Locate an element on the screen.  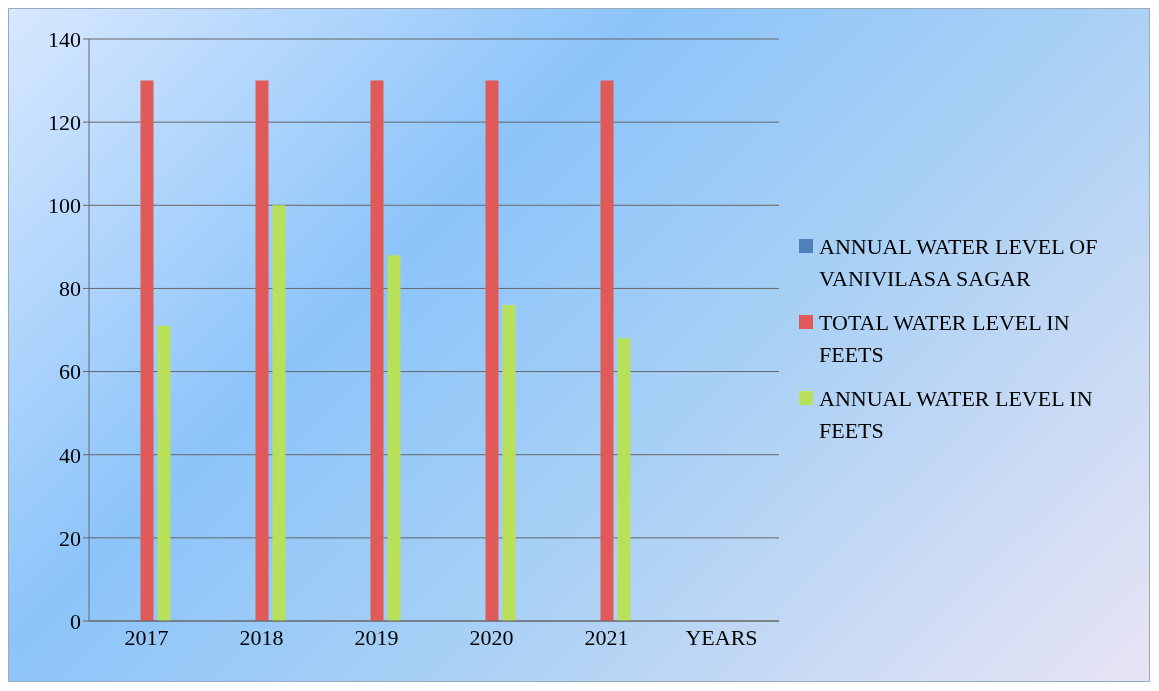
legend-label: ANNUAL WATER LEVEL IN FEETS is located at coordinates (956, 415).